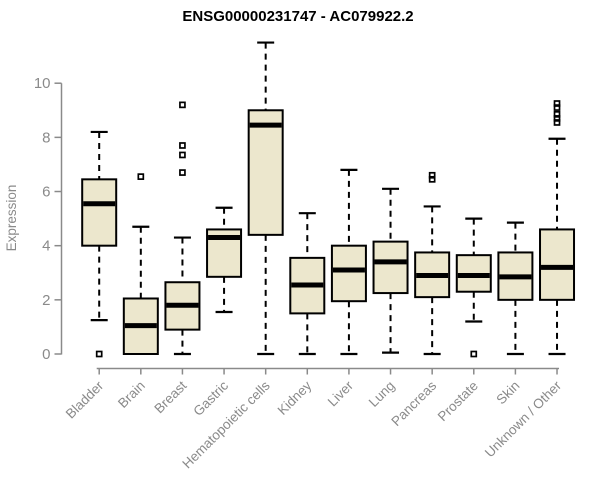 The width and height of the screenshot is (600, 500). Describe the element at coordinates (48, 219) in the screenshot. I see `y-axis: 0 2 4 6 8 10` at that location.